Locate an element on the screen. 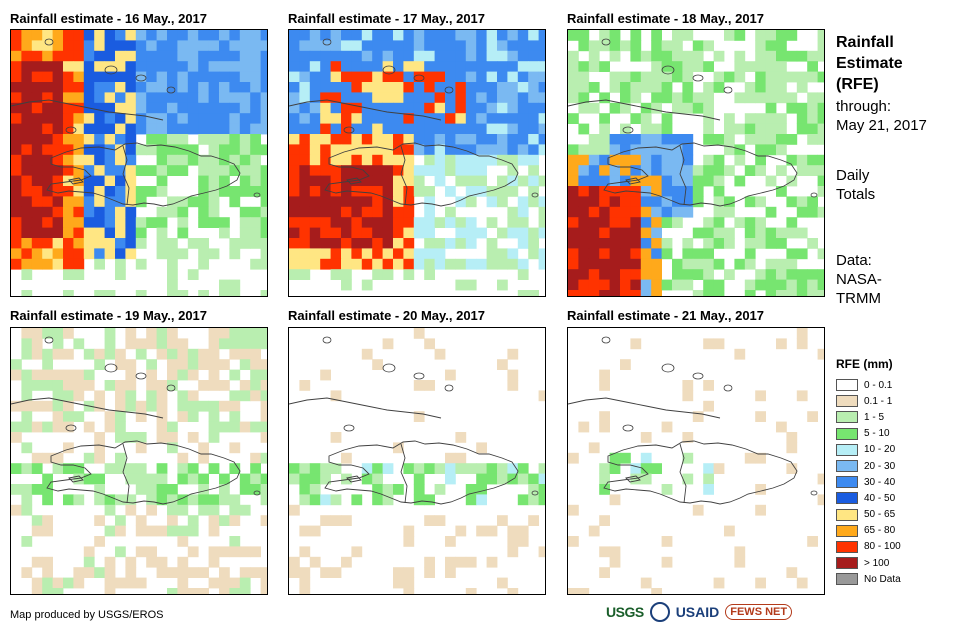  through-label: through: is located at coordinates (864, 106).